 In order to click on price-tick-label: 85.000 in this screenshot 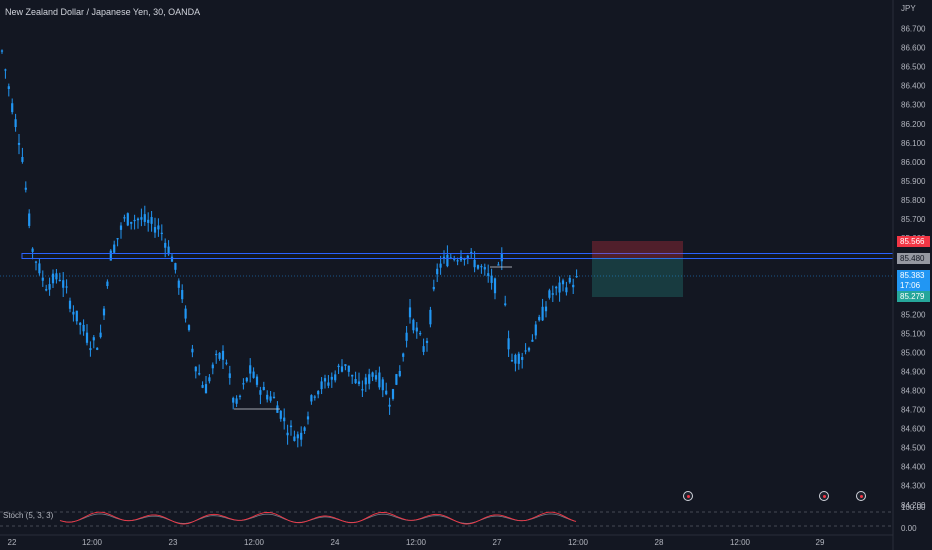, I will do `click(913, 352)`.